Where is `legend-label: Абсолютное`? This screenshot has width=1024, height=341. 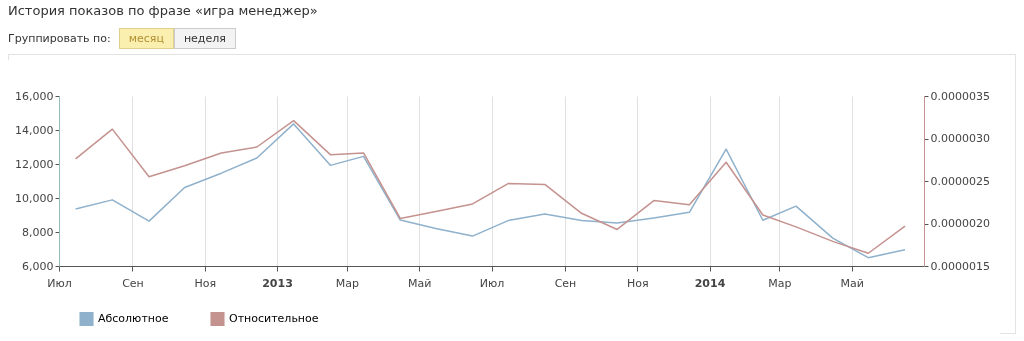
legend-label: Абсолютное is located at coordinates (133, 318).